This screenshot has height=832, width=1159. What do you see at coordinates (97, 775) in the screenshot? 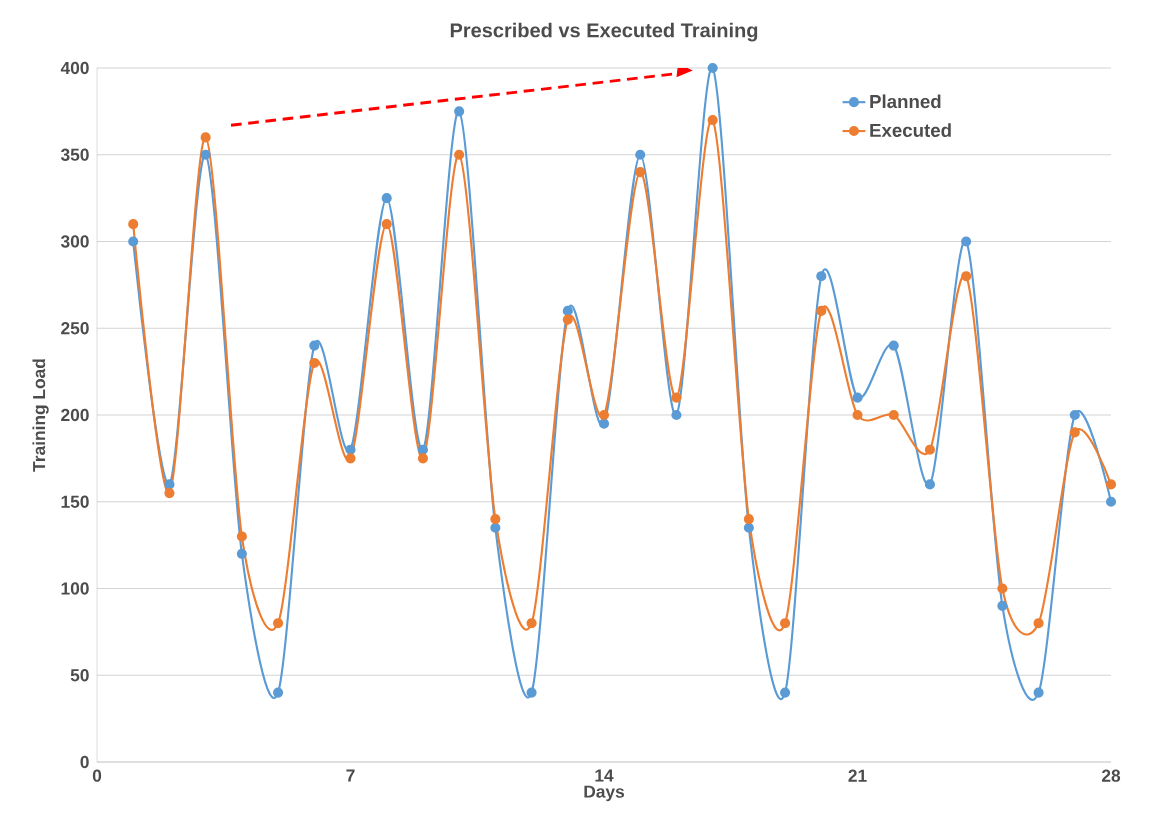
I see `x-tick-label: 0` at bounding box center [97, 775].